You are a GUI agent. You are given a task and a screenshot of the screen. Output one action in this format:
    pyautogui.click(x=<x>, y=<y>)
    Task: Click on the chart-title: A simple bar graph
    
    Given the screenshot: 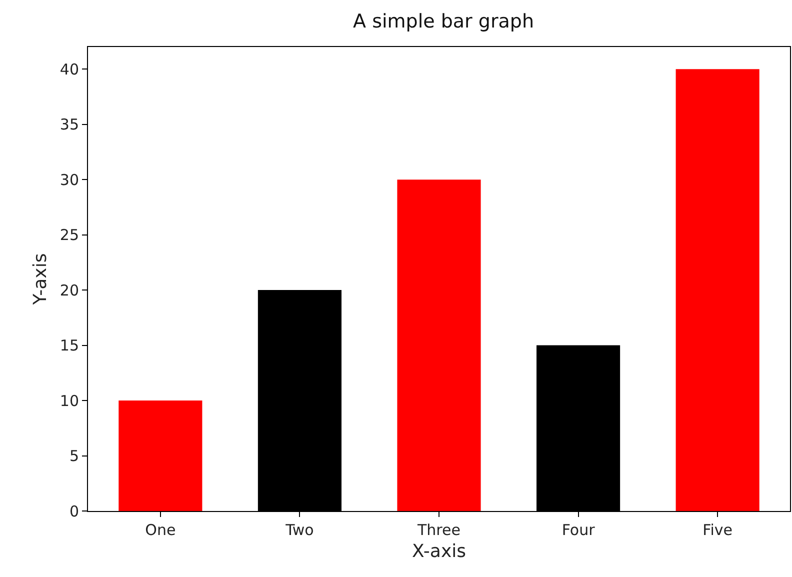 What is the action you would take?
    pyautogui.click(x=443, y=21)
    